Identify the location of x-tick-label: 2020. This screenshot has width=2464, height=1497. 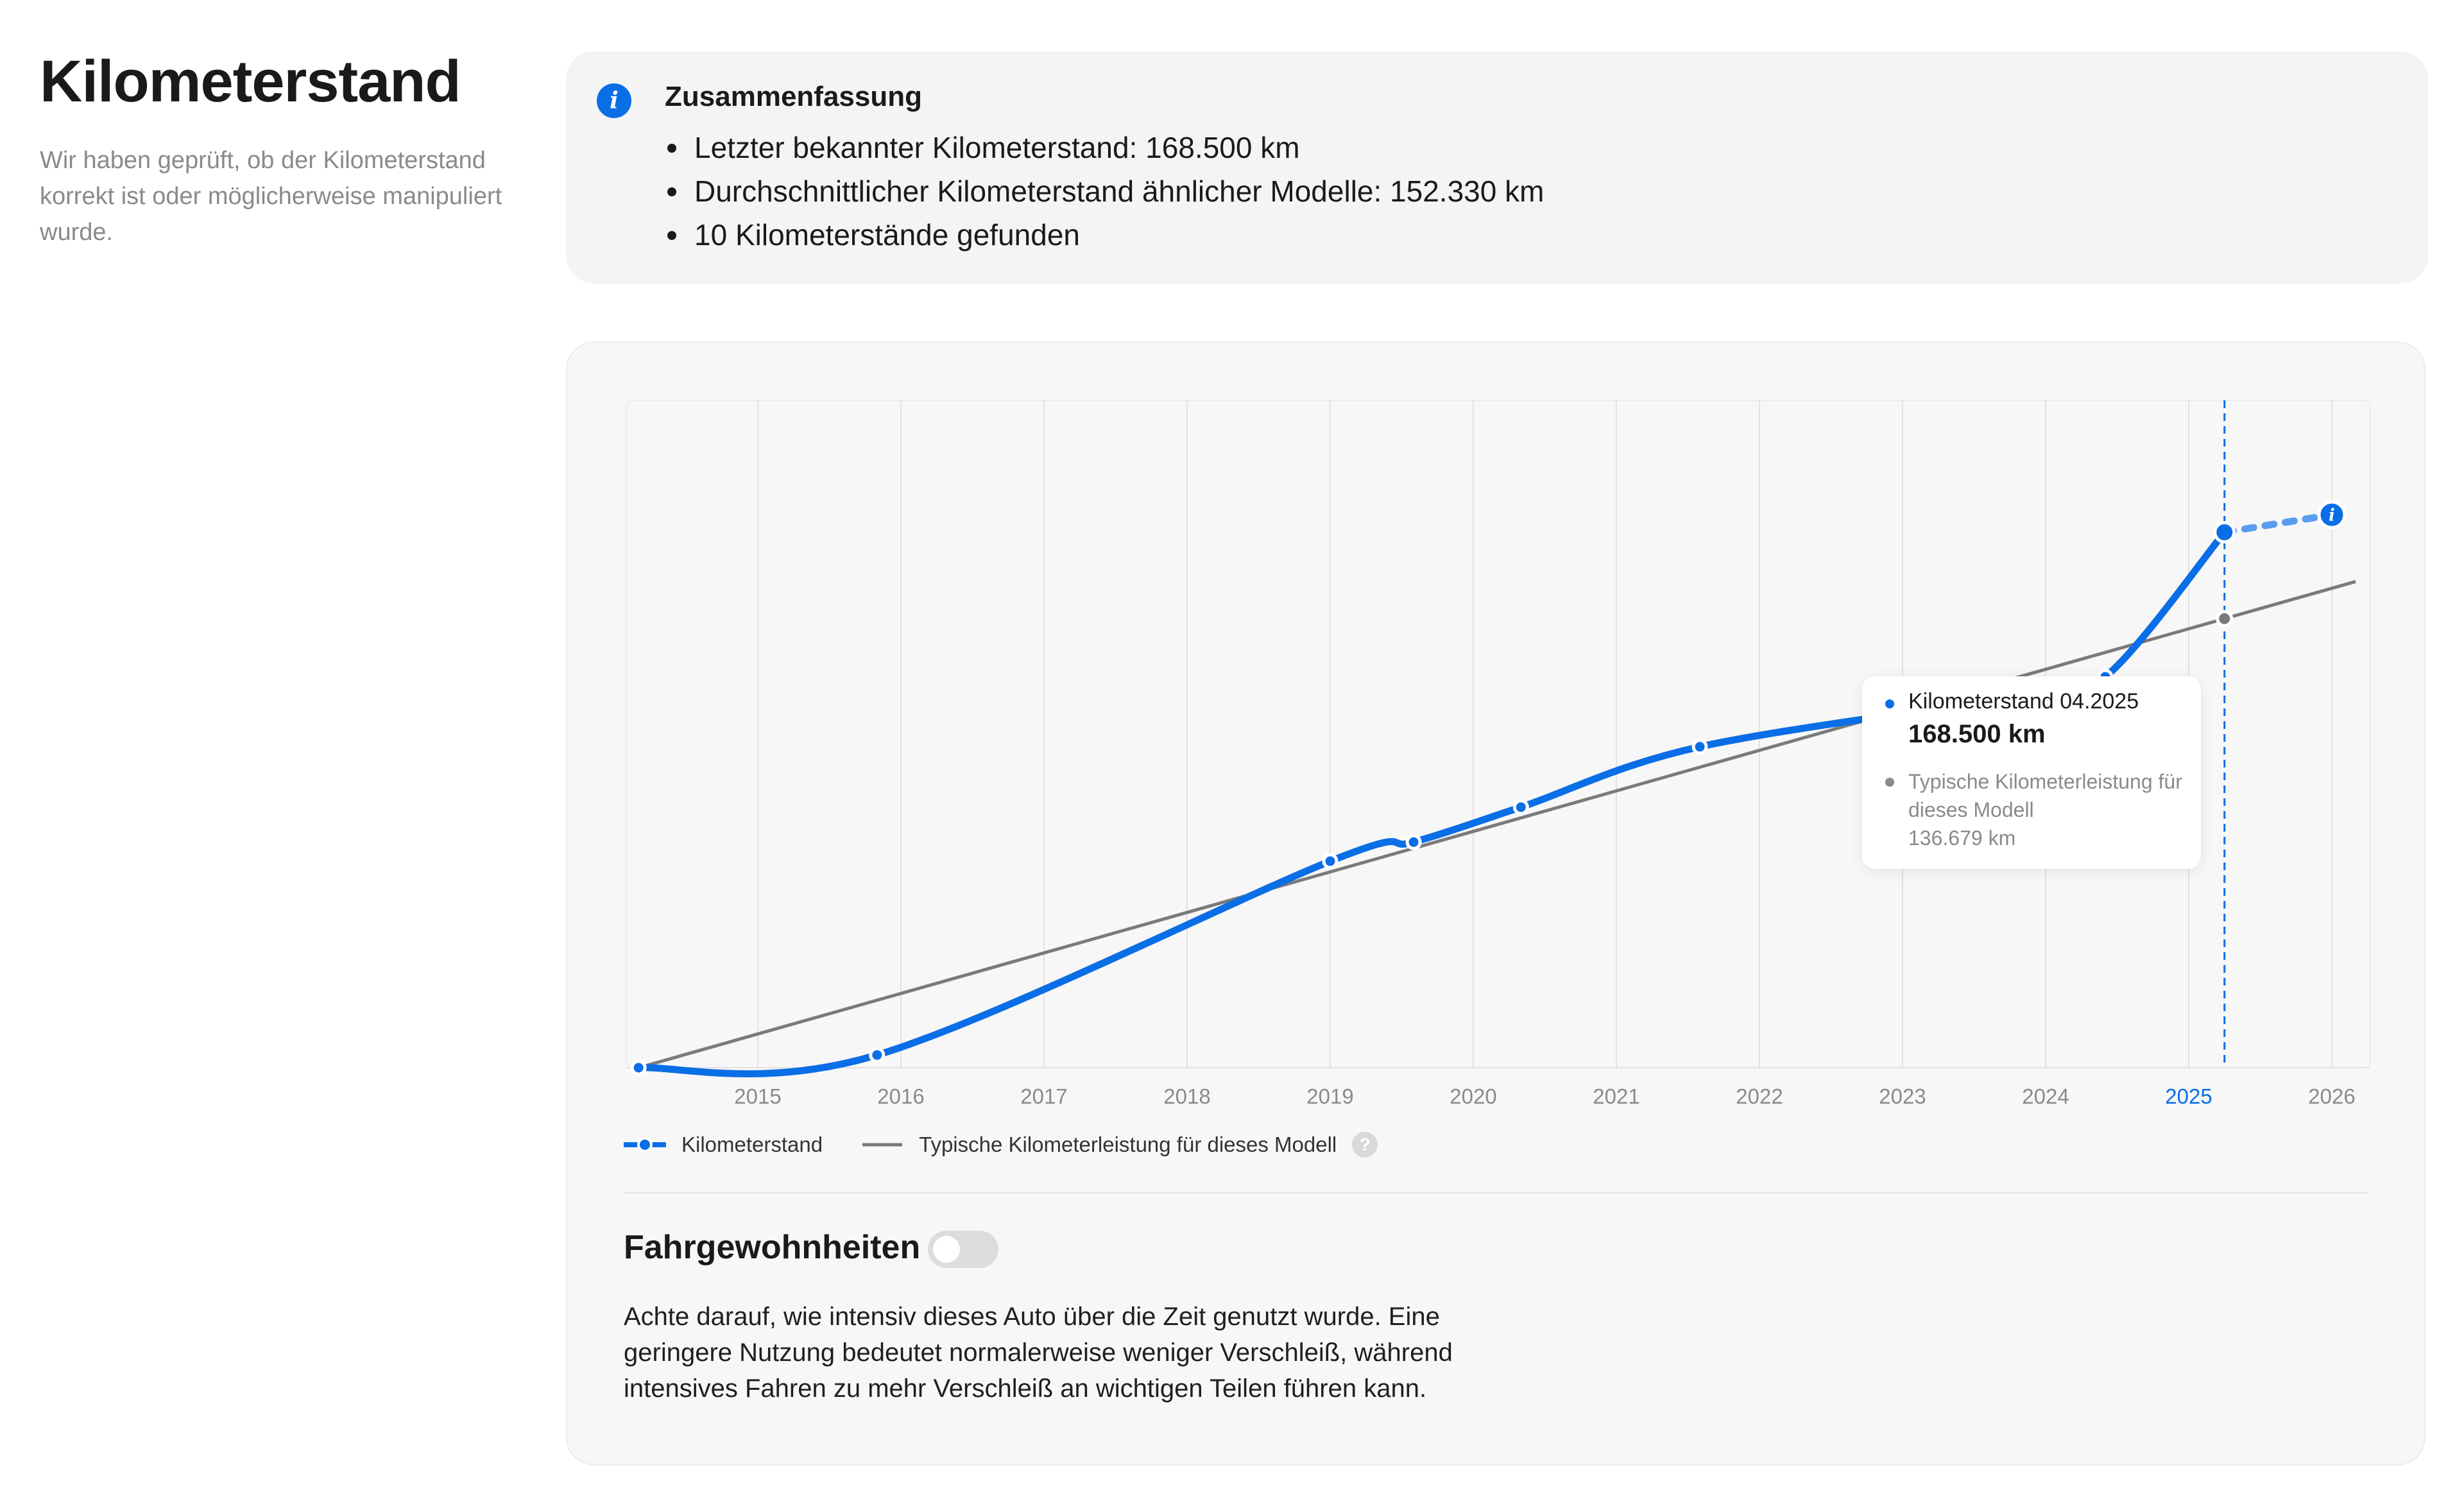
(1473, 1096).